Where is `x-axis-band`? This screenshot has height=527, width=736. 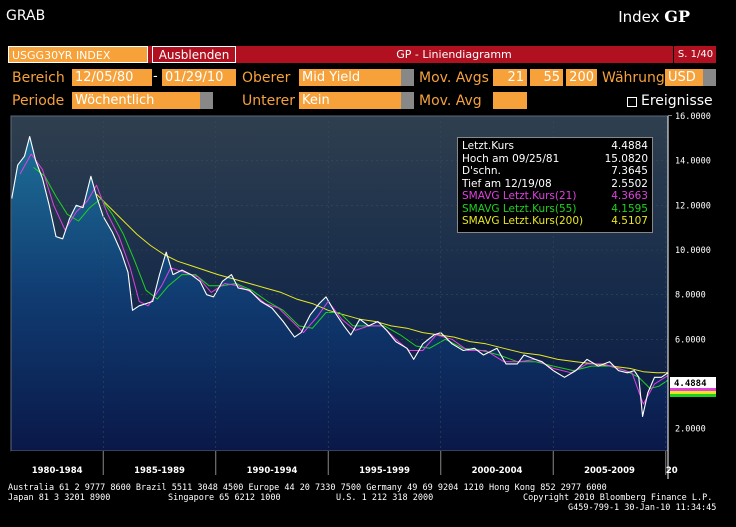
x-axis-band is located at coordinates (339, 465).